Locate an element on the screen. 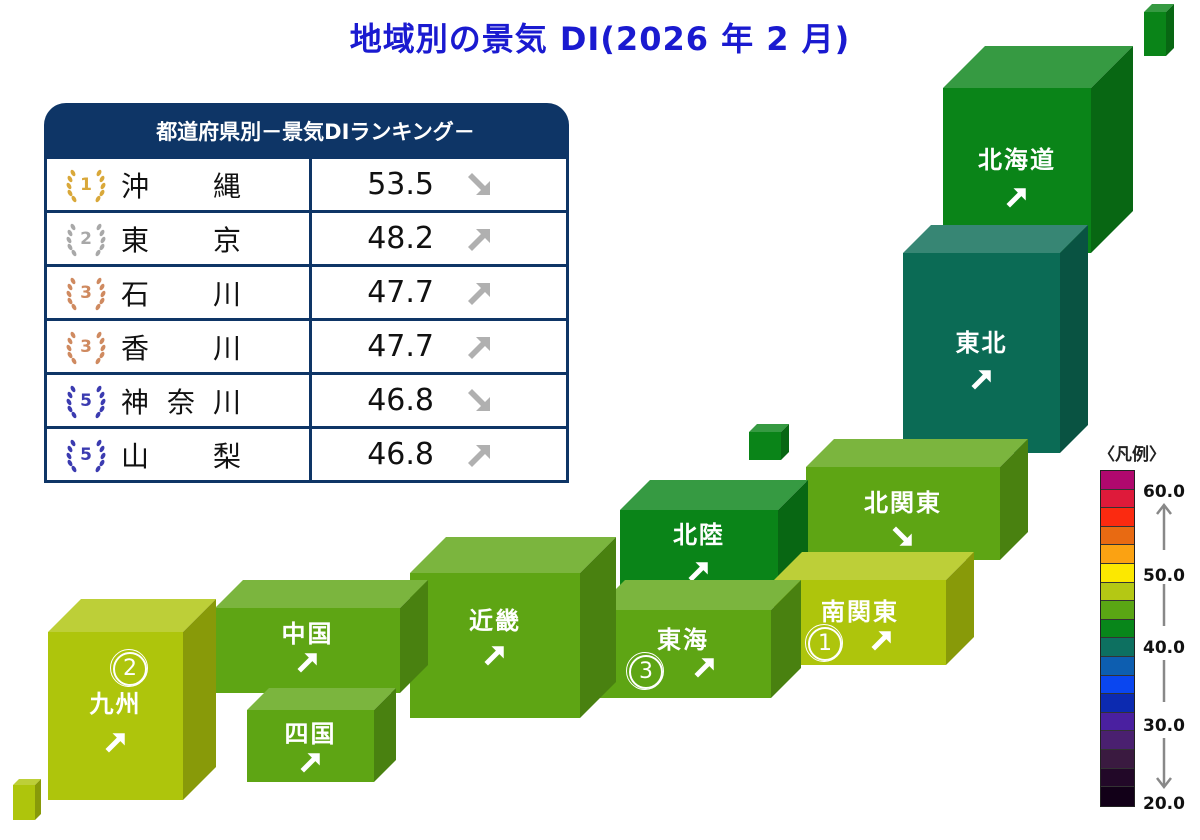  di-value: 47.7 is located at coordinates (400, 292).